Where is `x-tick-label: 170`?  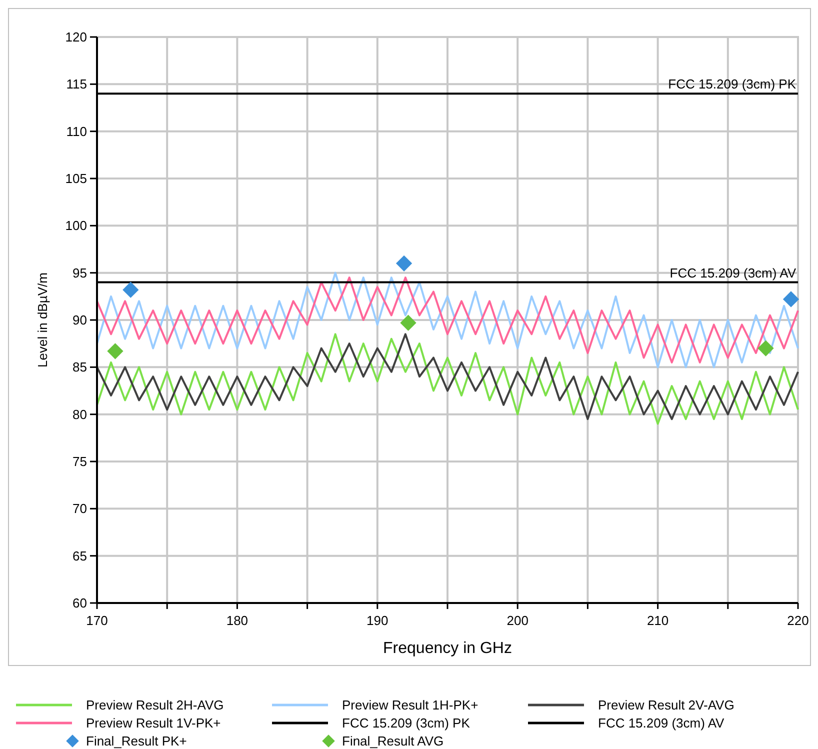
x-tick-label: 170 is located at coordinates (97, 620).